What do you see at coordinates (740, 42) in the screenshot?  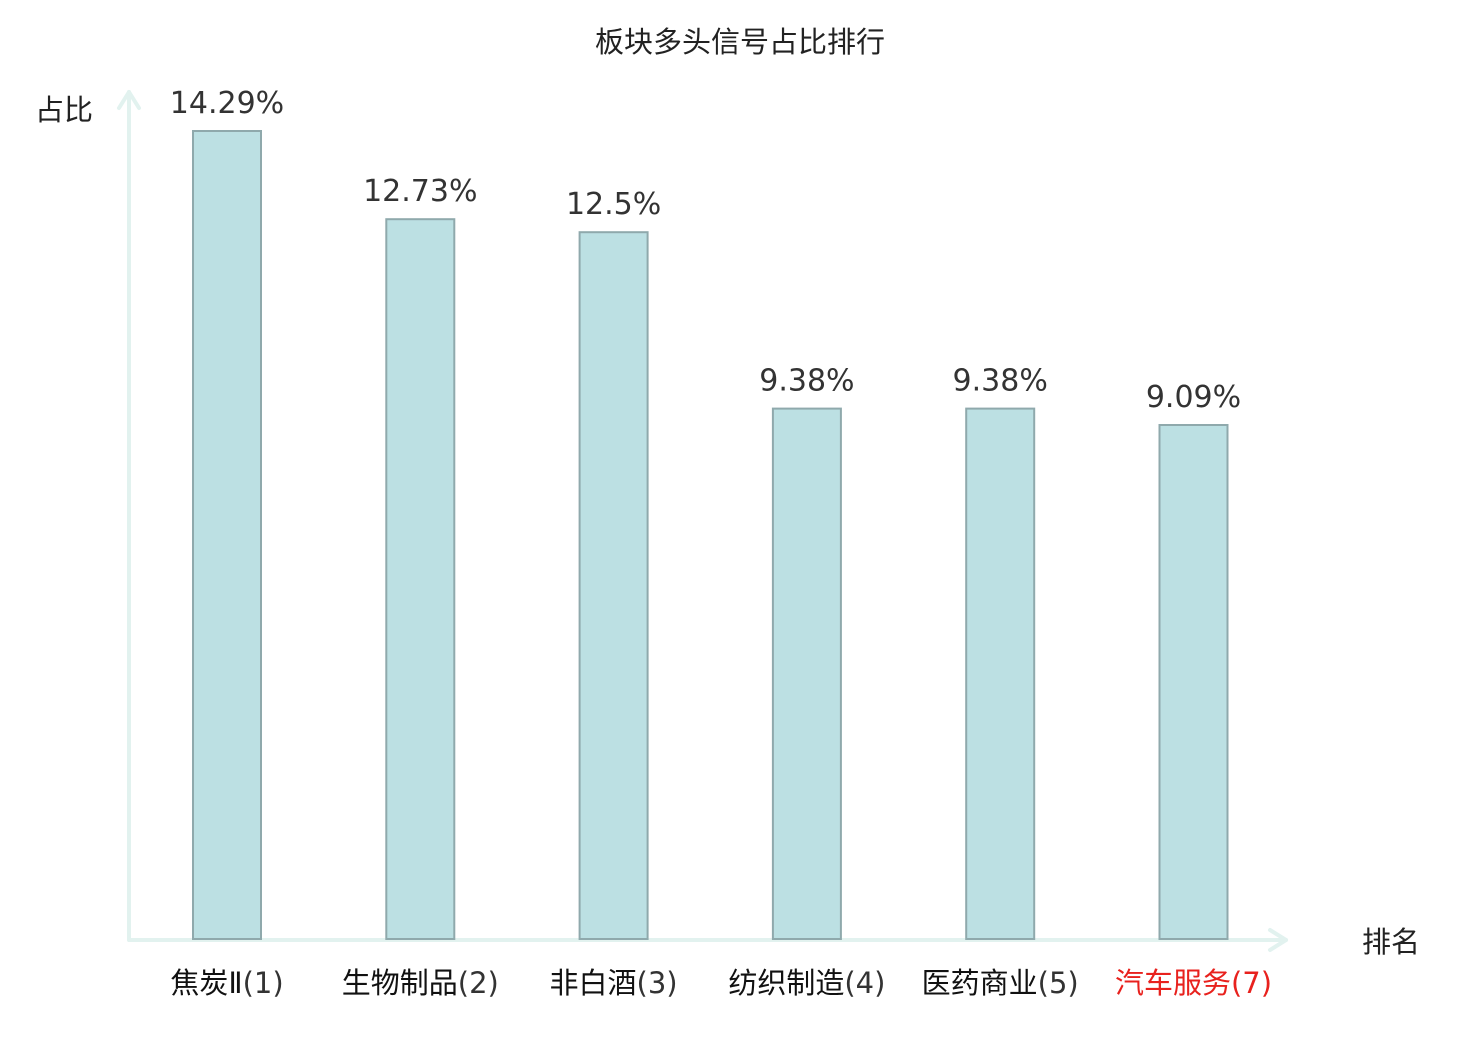 I see `chart-title: 板块多头信号占比排行` at bounding box center [740, 42].